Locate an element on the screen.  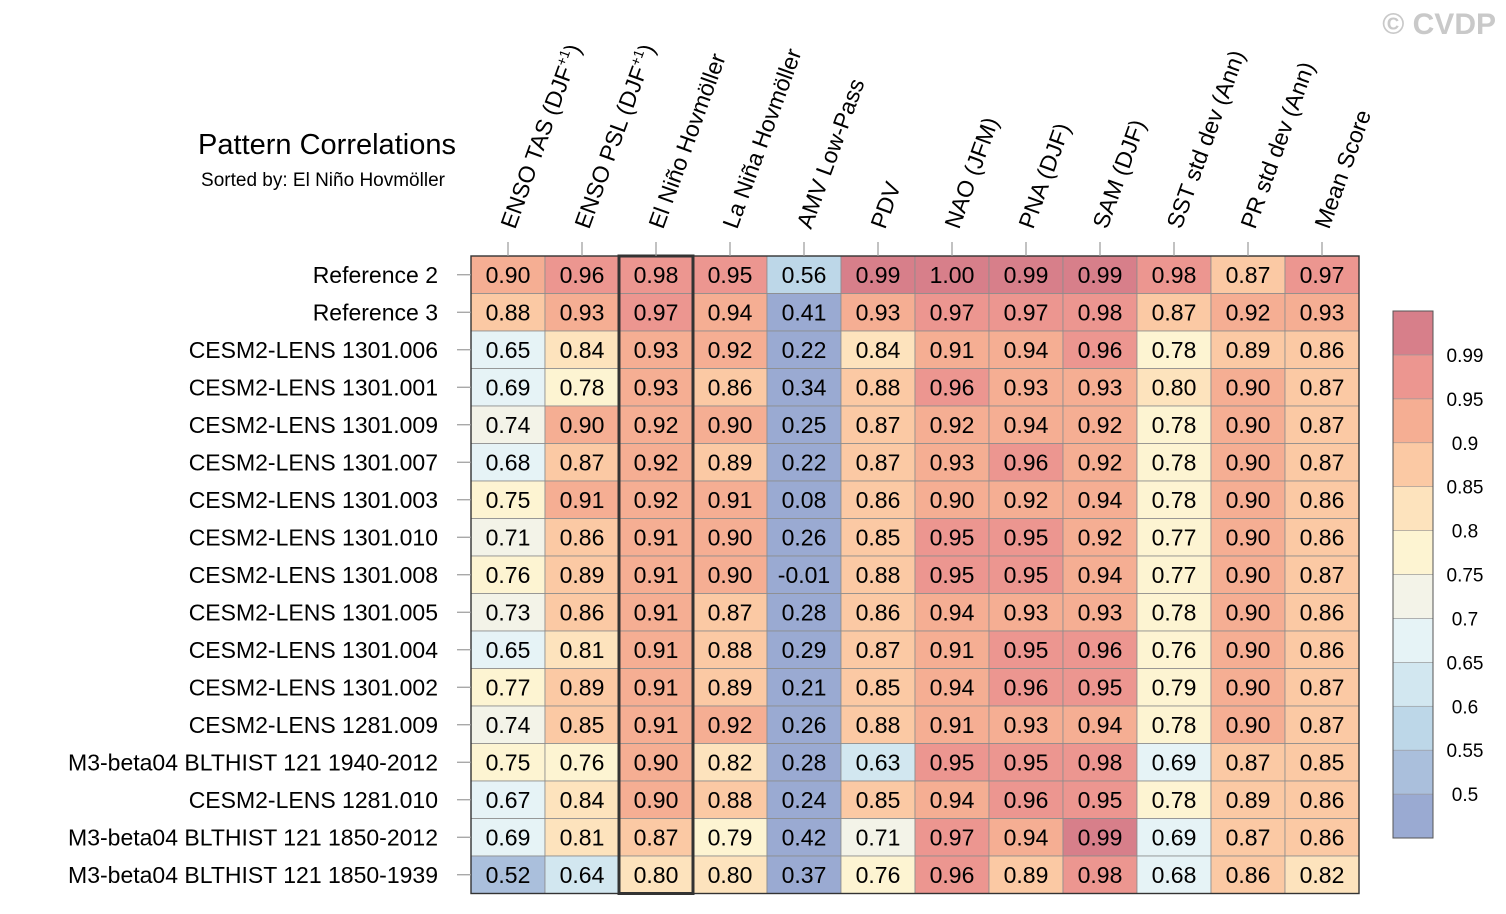
colorbar-tick-label: 0.75 is located at coordinates (1465, 576).